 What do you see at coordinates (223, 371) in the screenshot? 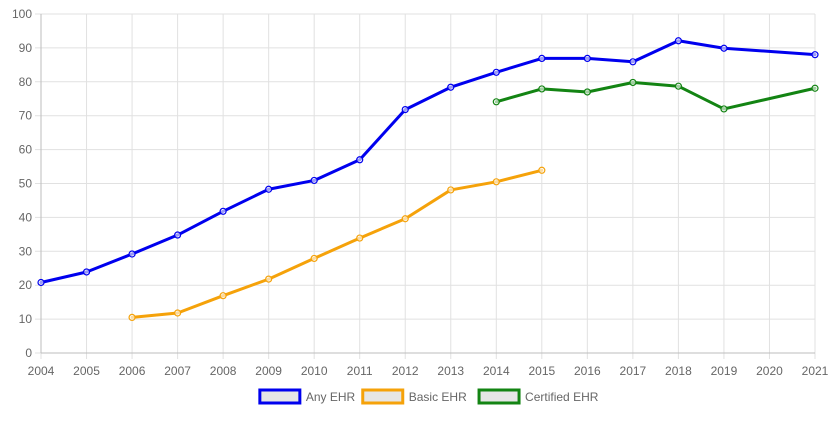
I see `x-tick-label: 2008` at bounding box center [223, 371].